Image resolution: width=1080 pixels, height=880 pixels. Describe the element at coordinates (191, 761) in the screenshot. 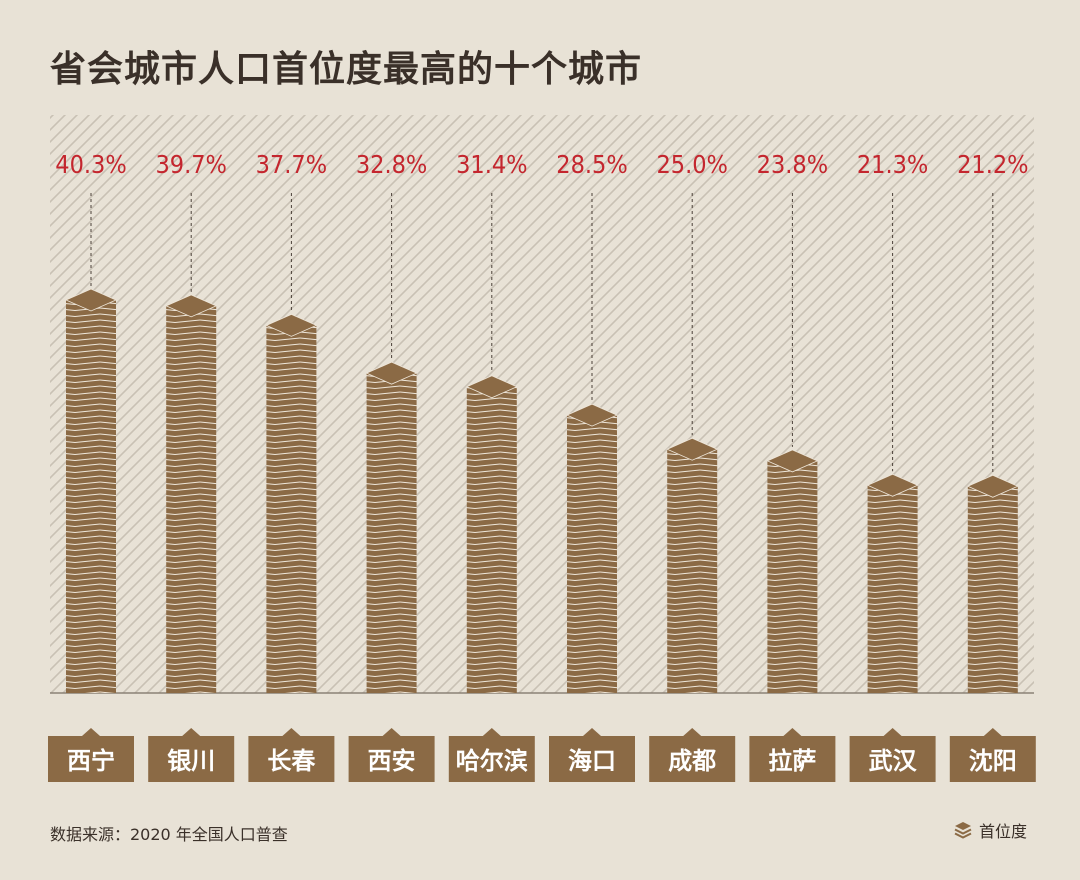

I see `city-label: 银川` at that location.